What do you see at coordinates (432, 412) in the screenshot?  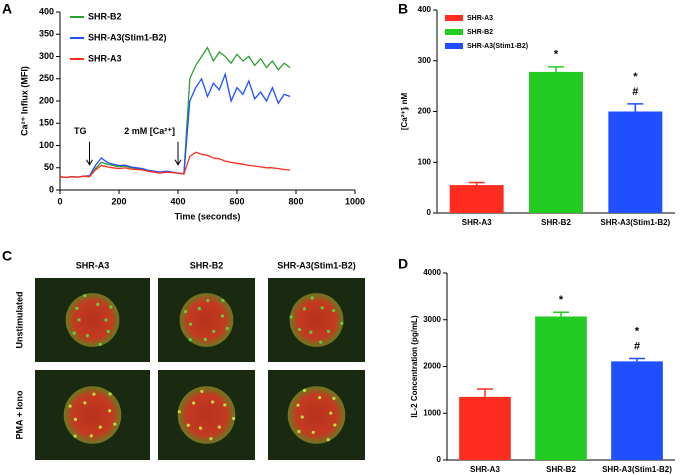 I see `y-tick-label: 1000` at bounding box center [432, 412].